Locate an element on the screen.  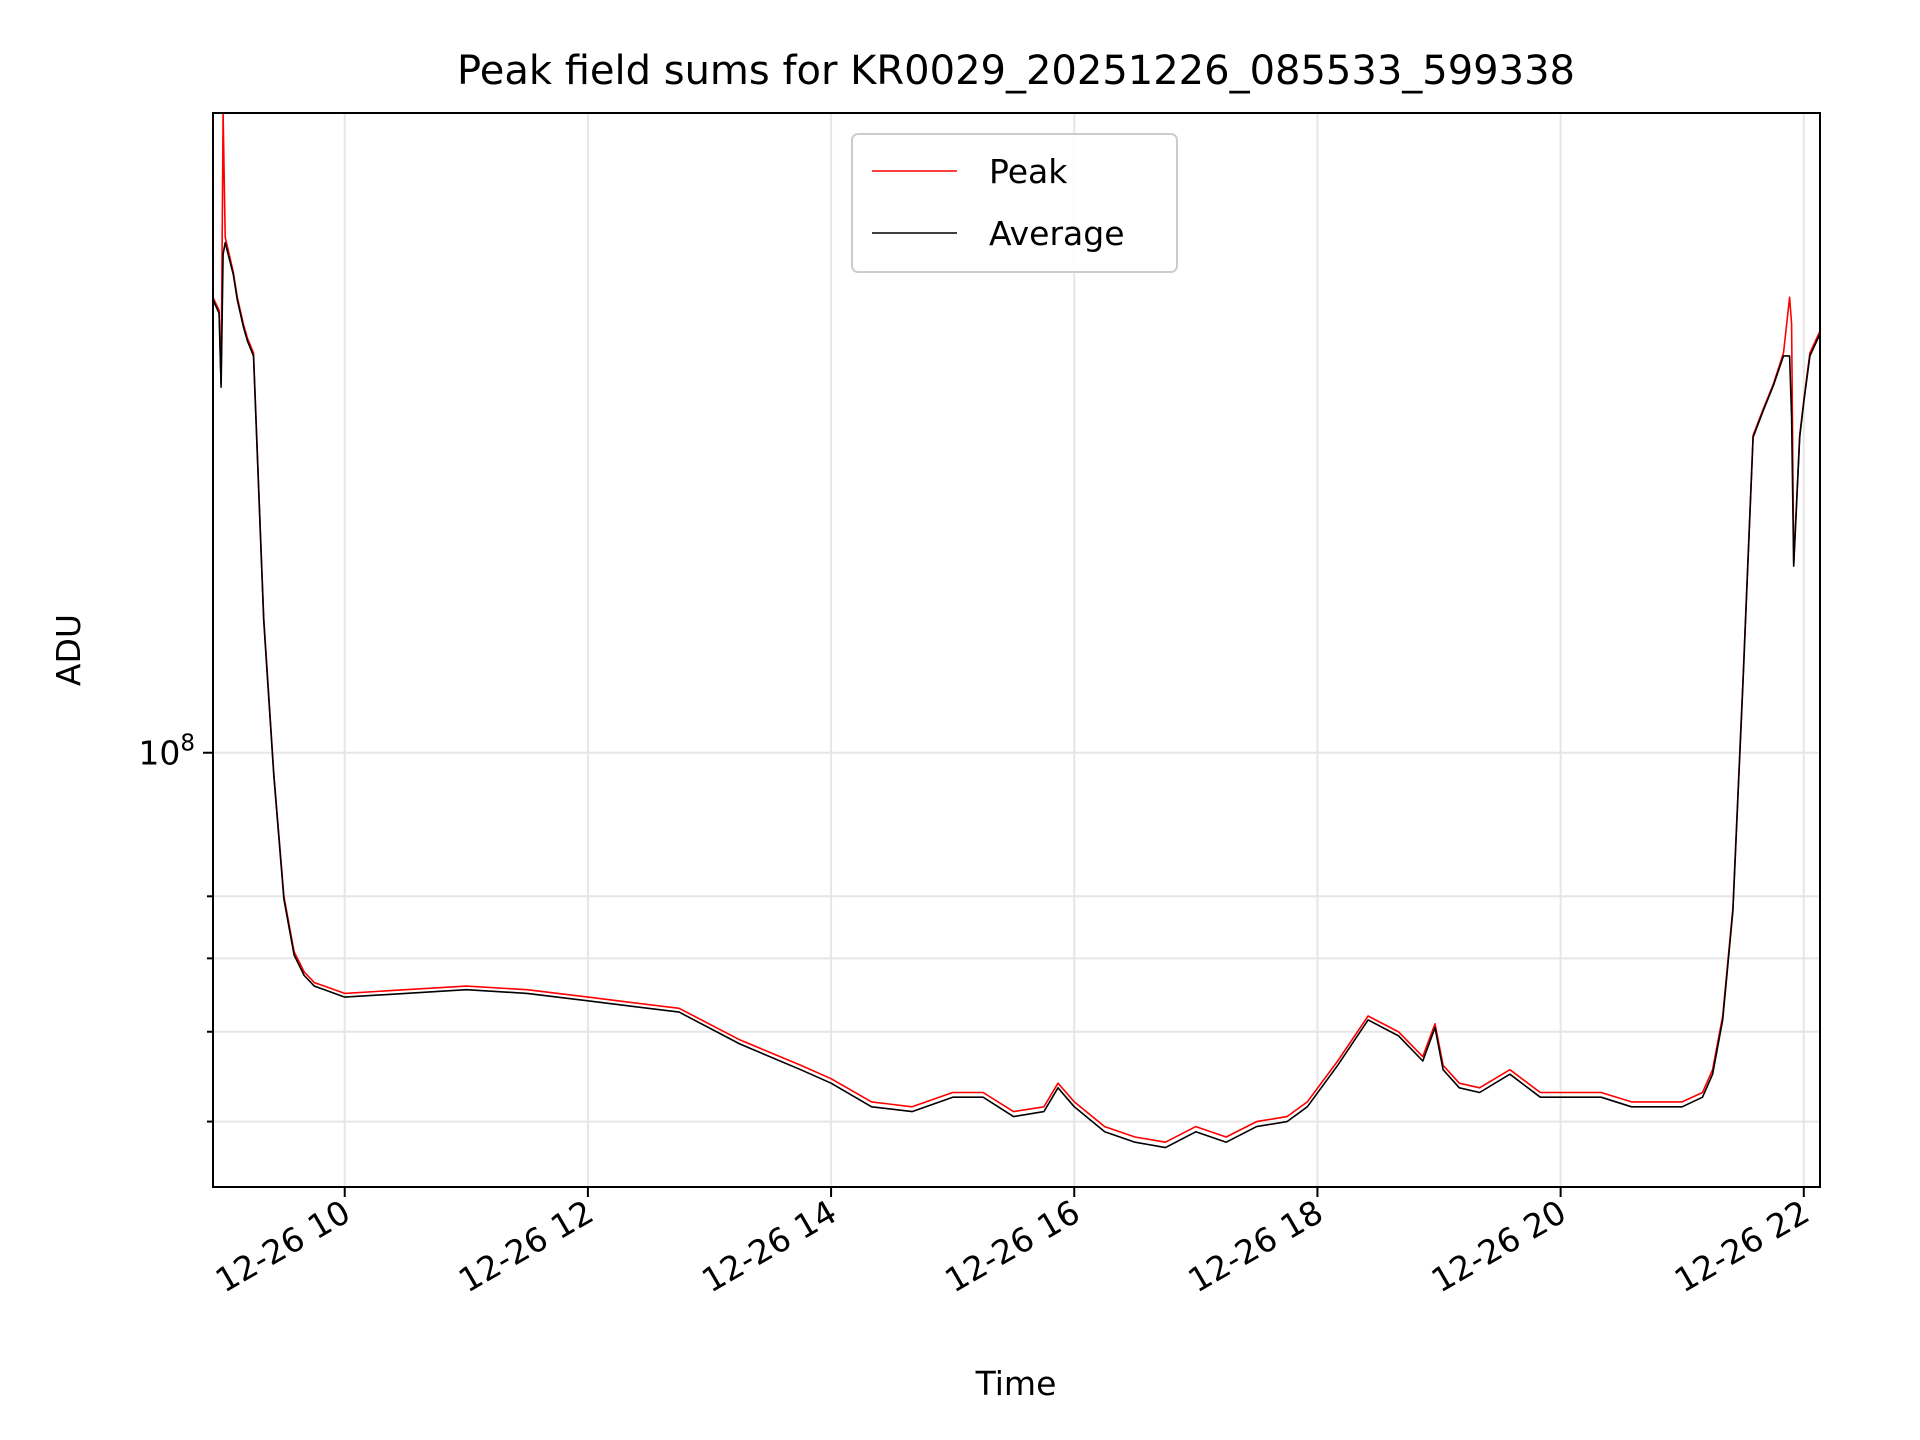
x-axis-label: Time is located at coordinates (1016, 1383).